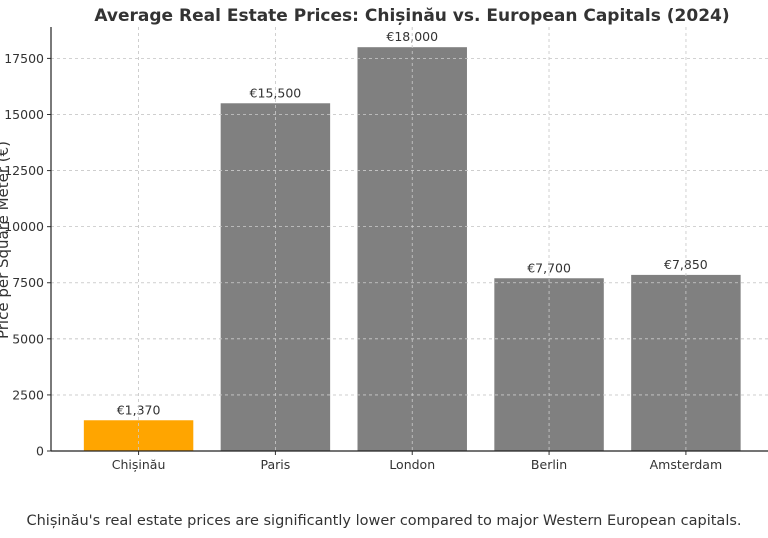 Image resolution: width=768 pixels, height=538 pixels. What do you see at coordinates (139, 464) in the screenshot?
I see `x-tick-label: Chișinău` at bounding box center [139, 464].